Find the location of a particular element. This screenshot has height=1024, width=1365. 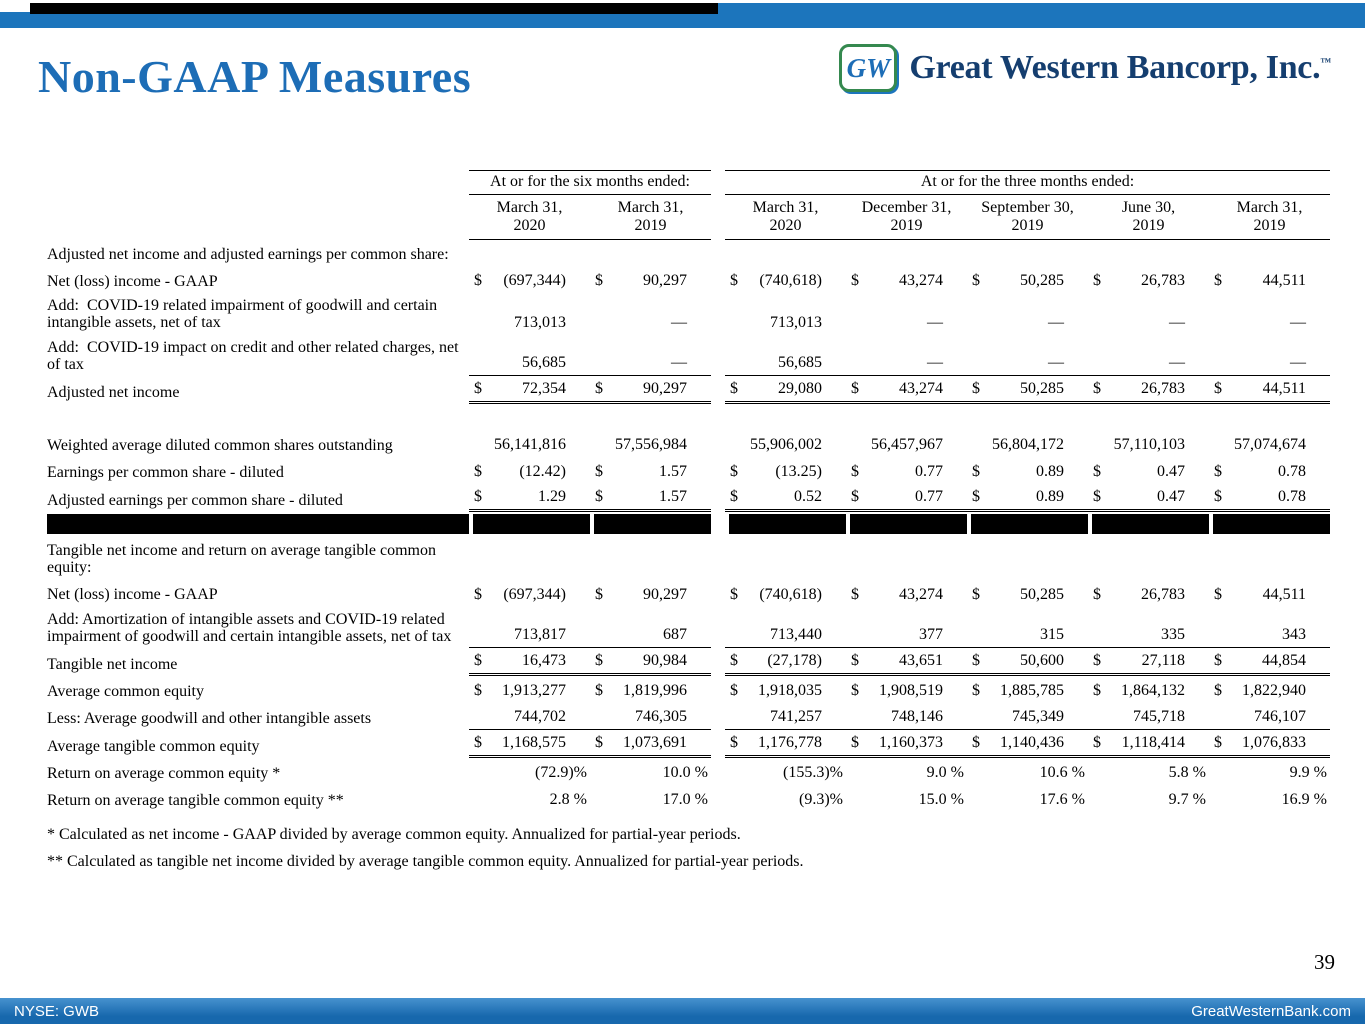

cell-value: 27,118 is located at coordinates (1163, 661).